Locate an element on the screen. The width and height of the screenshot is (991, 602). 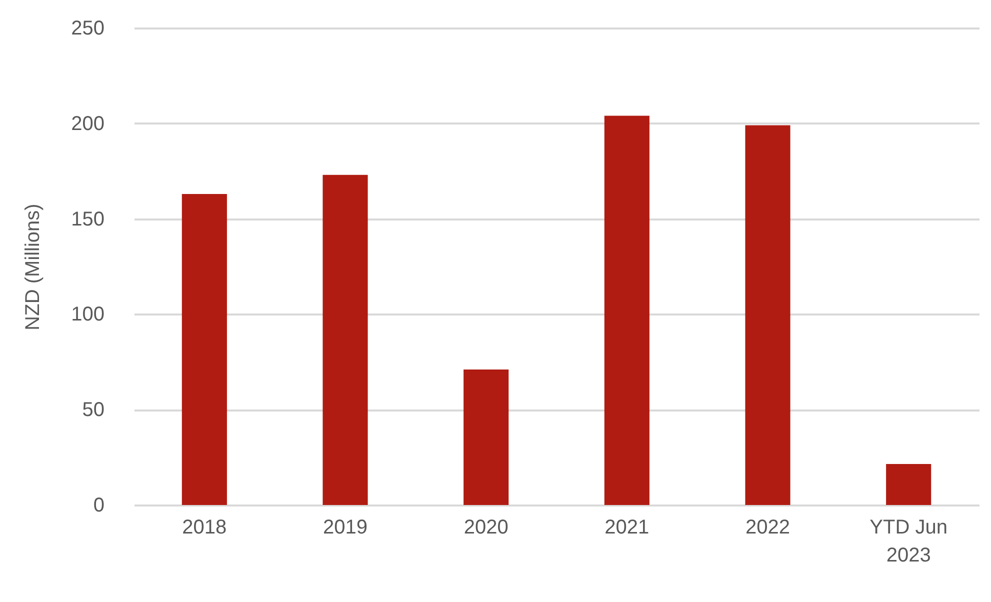
x-tick-label: 2022 is located at coordinates (768, 527).